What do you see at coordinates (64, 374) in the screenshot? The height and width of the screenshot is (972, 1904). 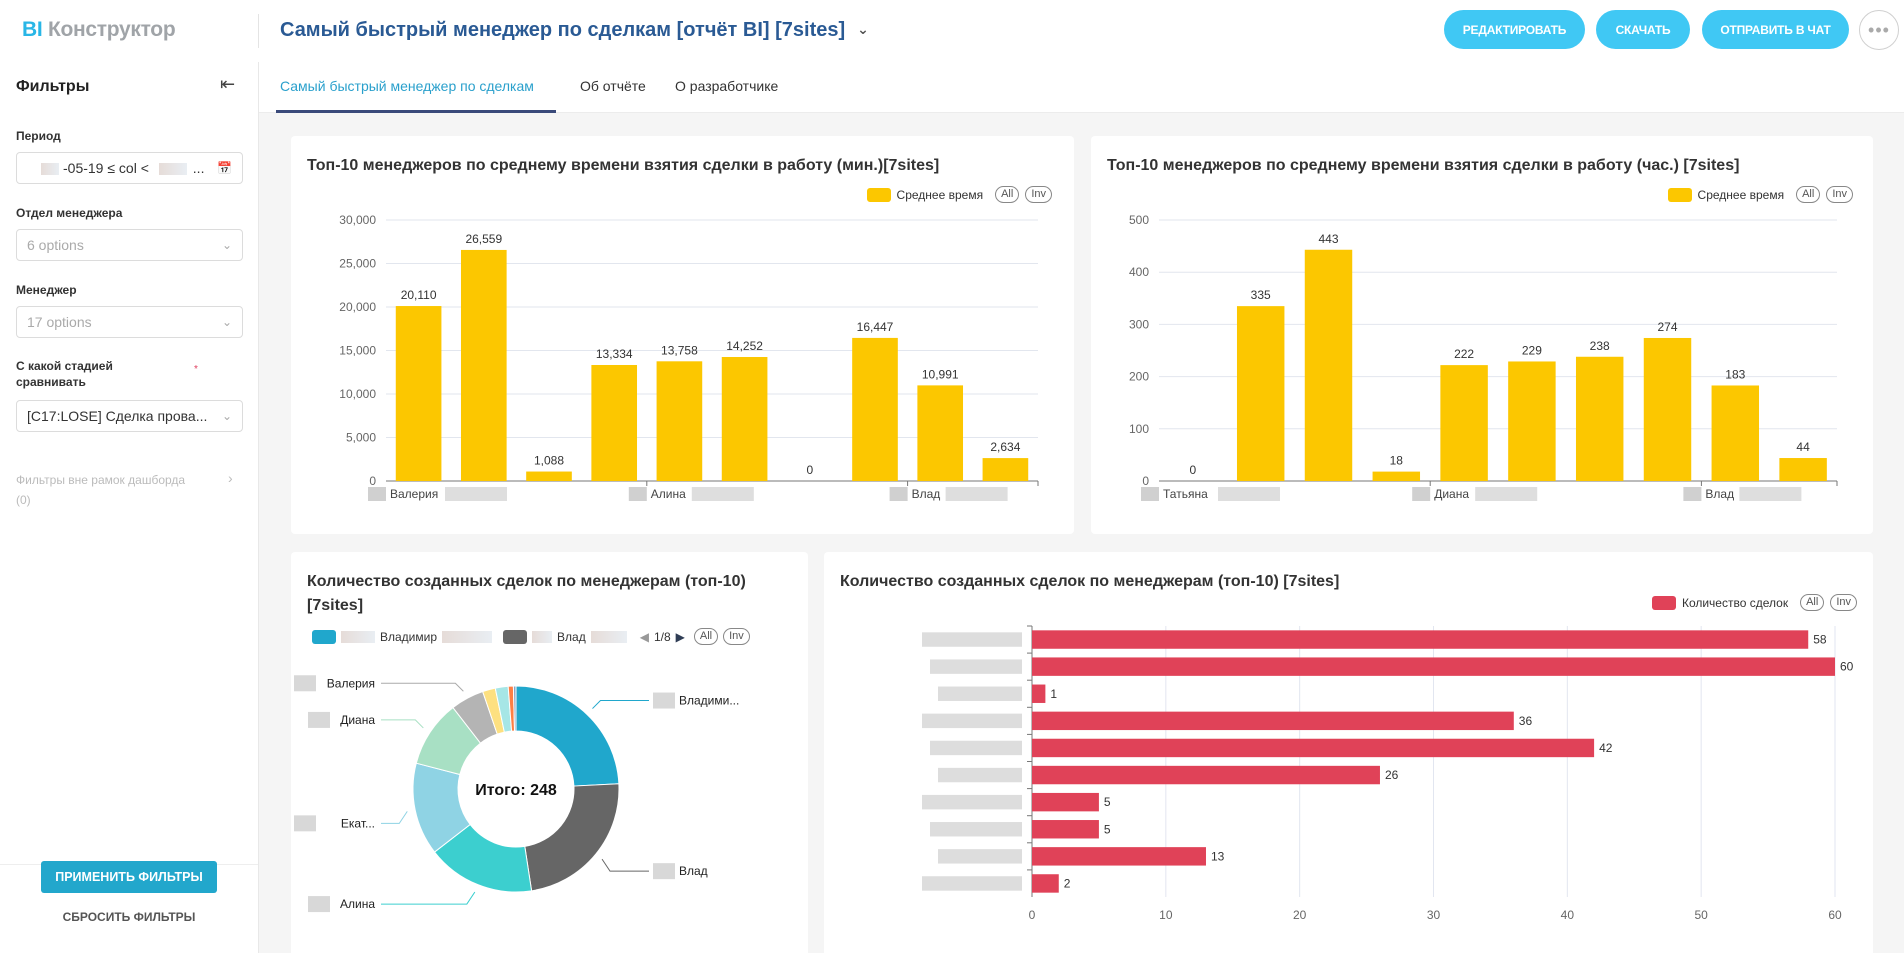 I see `stage-label: С какой стадией сравнивать` at bounding box center [64, 374].